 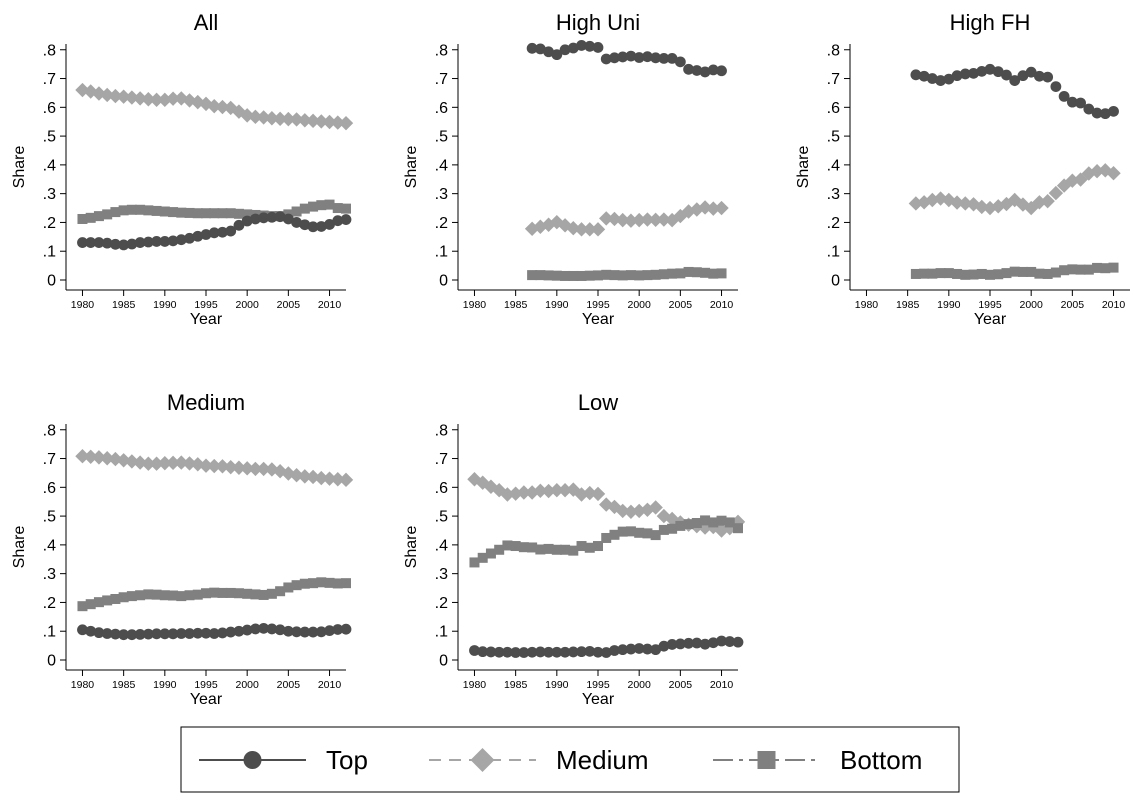 I want to click on y-axis-label: Share, so click(x=803, y=167).